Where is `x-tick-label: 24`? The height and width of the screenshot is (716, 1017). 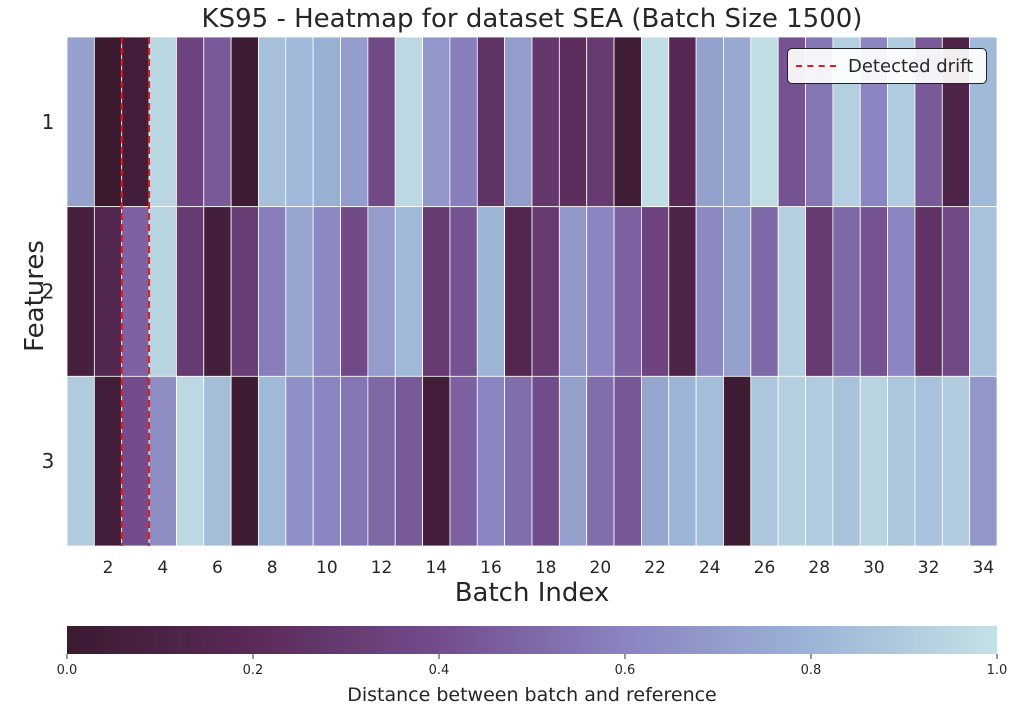
x-tick-label: 24 is located at coordinates (710, 568).